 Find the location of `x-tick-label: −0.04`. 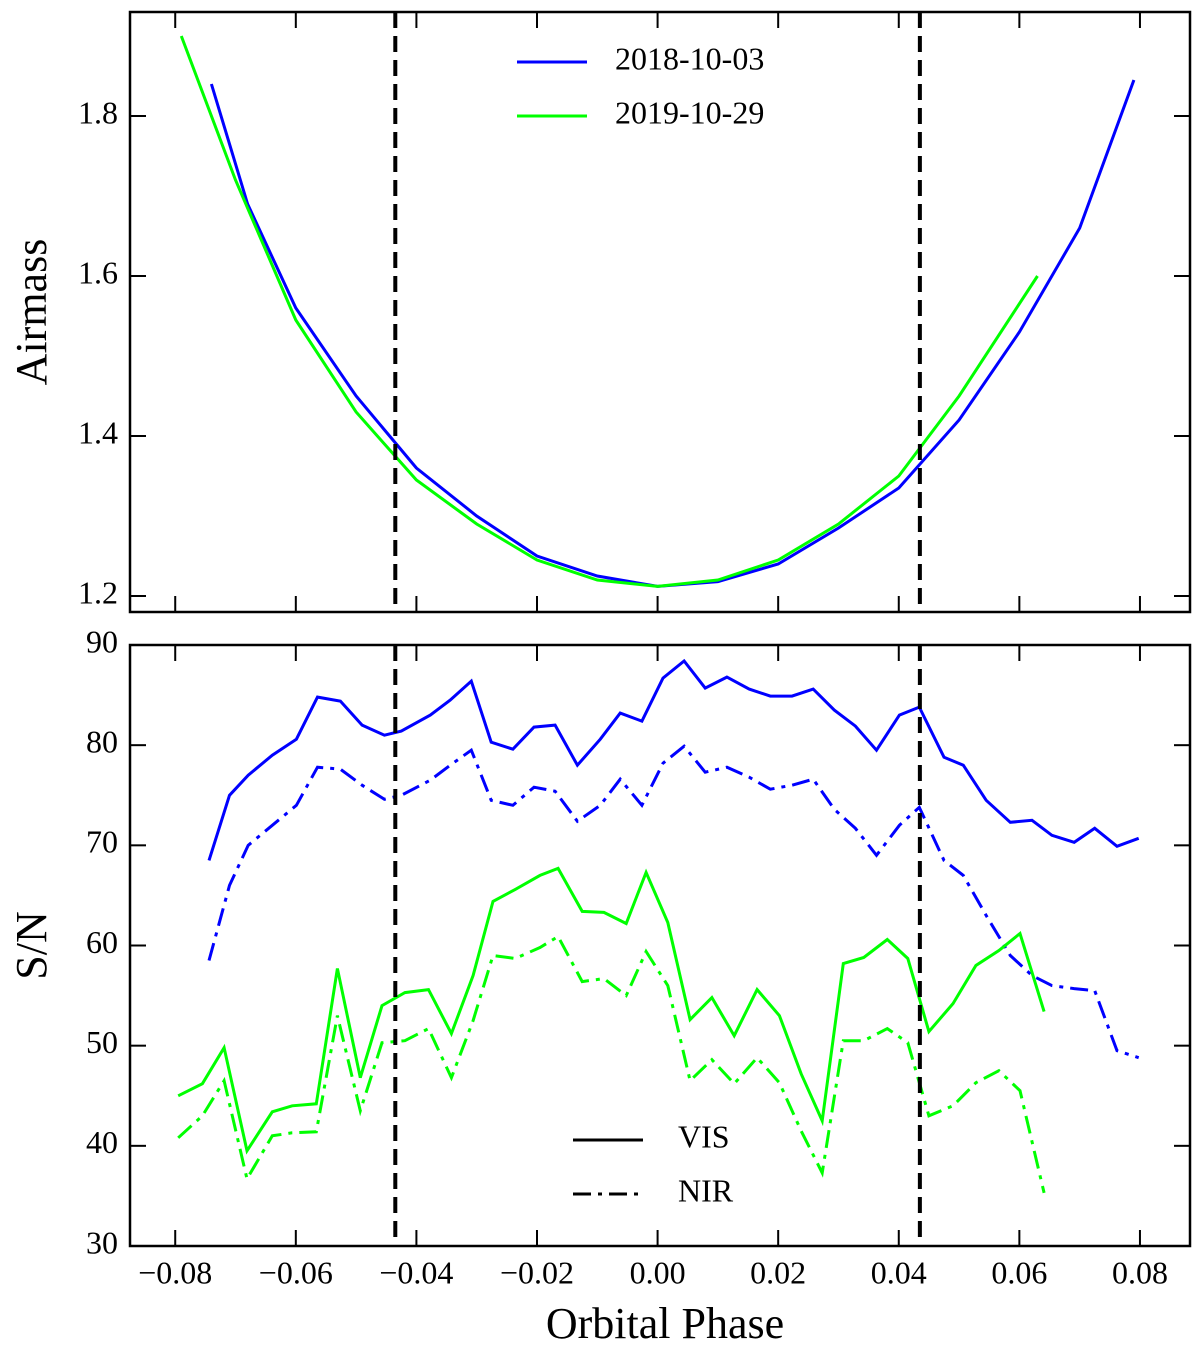

x-tick-label: −0.04 is located at coordinates (416, 1272).